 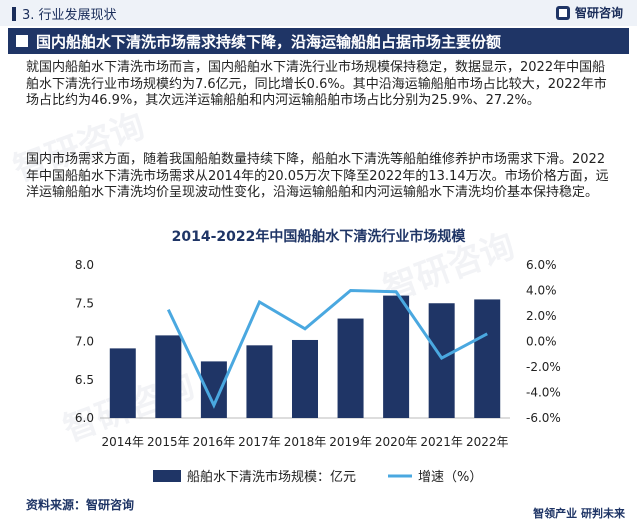 What do you see at coordinates (214, 442) in the screenshot?
I see `x-tick-label: 2016年` at bounding box center [214, 442].